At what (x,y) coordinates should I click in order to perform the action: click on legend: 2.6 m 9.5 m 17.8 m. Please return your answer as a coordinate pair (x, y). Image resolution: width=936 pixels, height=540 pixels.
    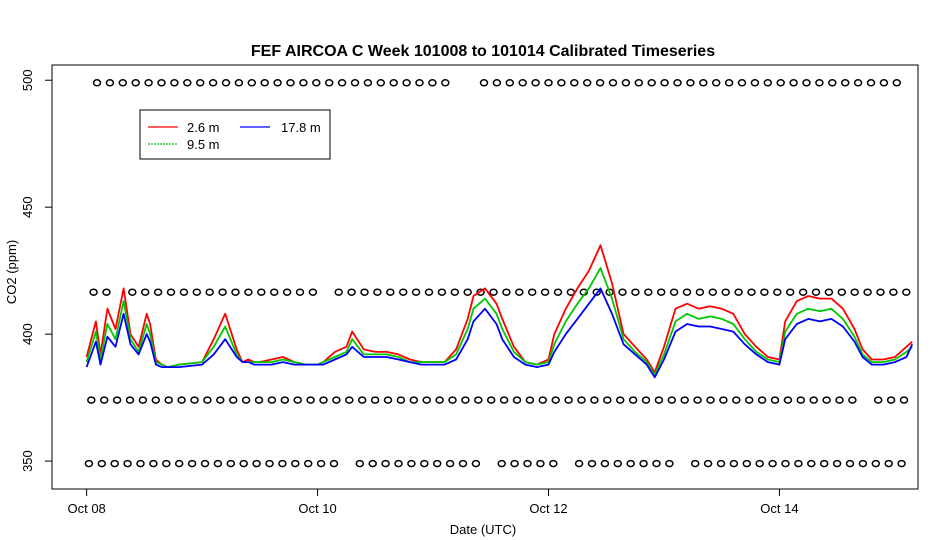
    Looking at the image, I should click on (235, 134).